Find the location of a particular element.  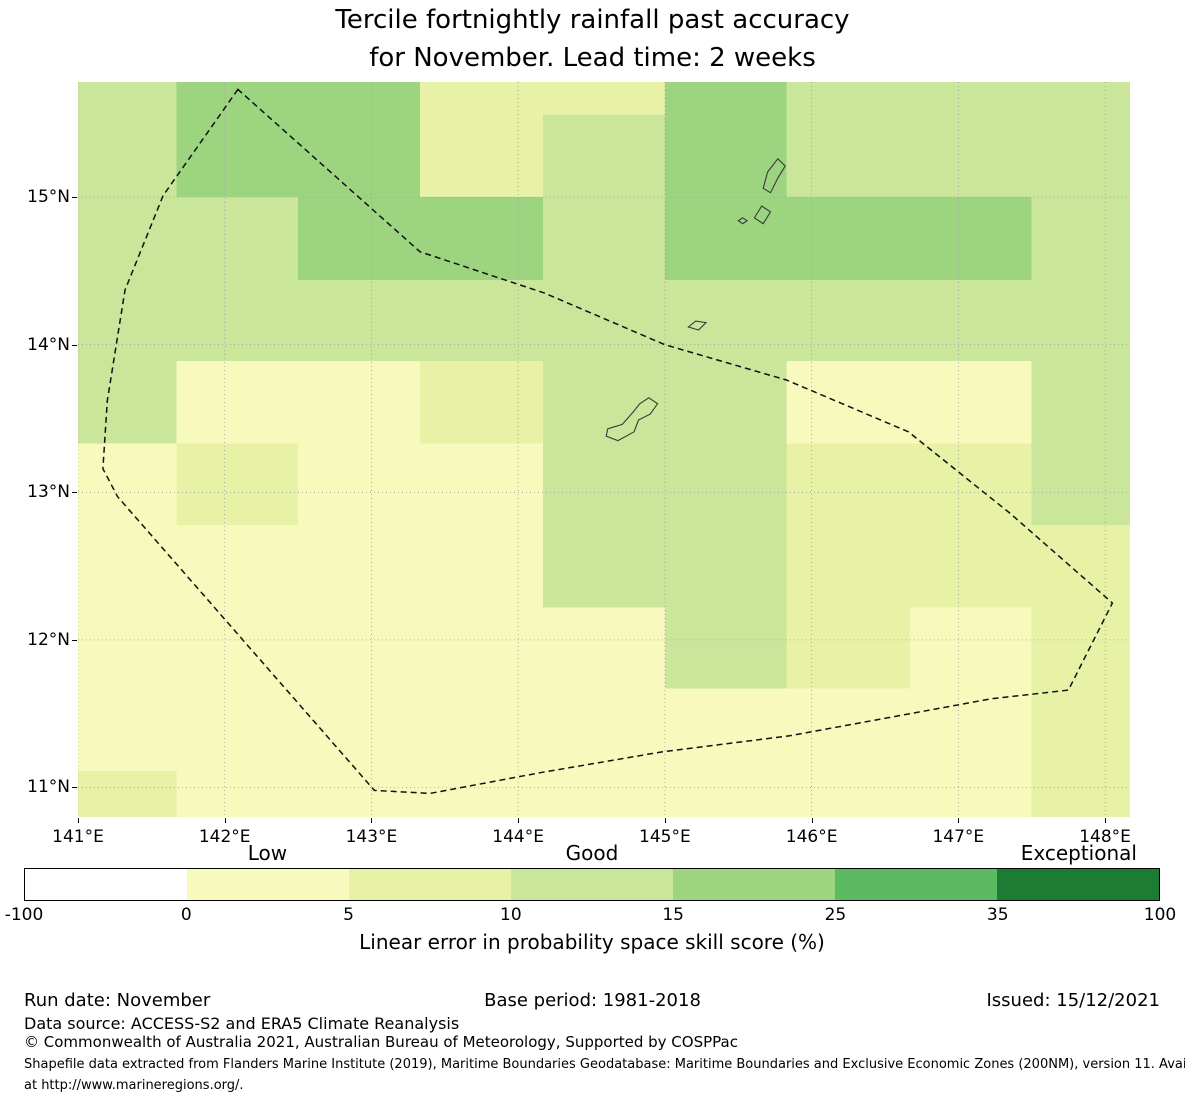

x-tick-label: 144°E is located at coordinates (518, 837).